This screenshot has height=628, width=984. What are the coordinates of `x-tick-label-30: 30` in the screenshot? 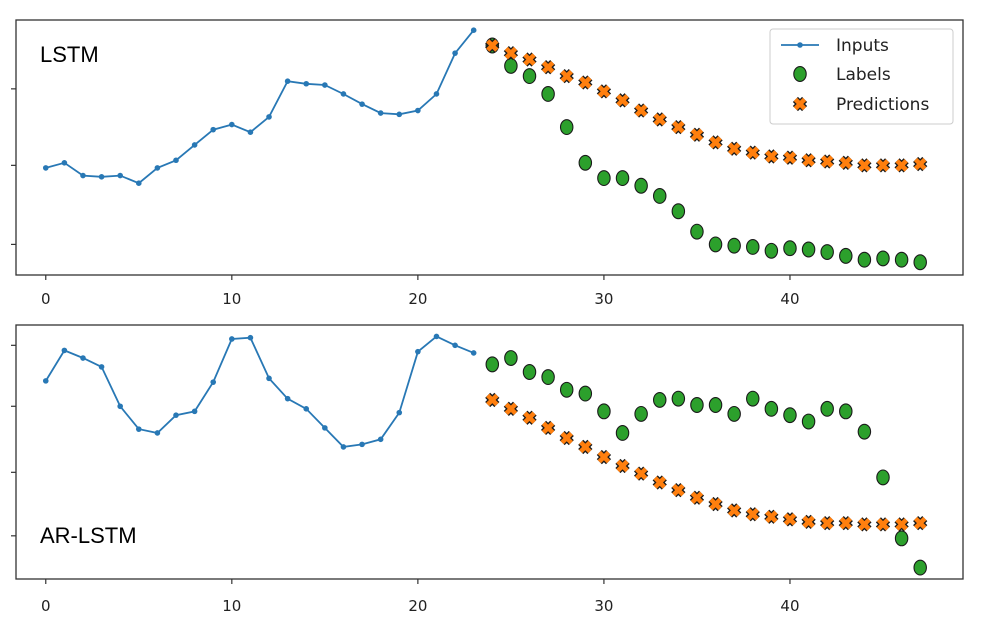 It's located at (603, 299).